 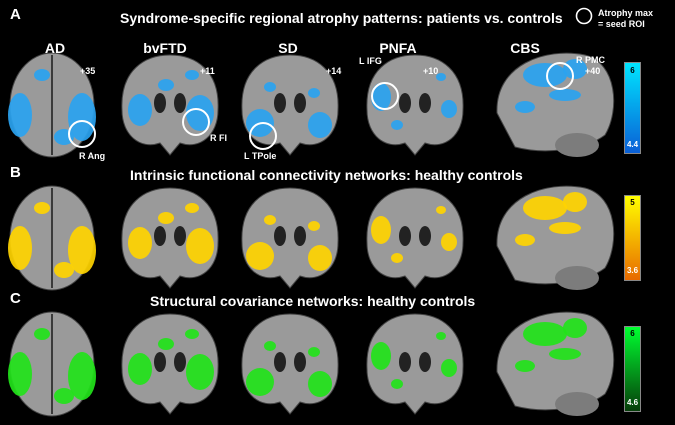 I want to click on brain-sc-bvftd-ventricle-left, so click(x=160, y=362).